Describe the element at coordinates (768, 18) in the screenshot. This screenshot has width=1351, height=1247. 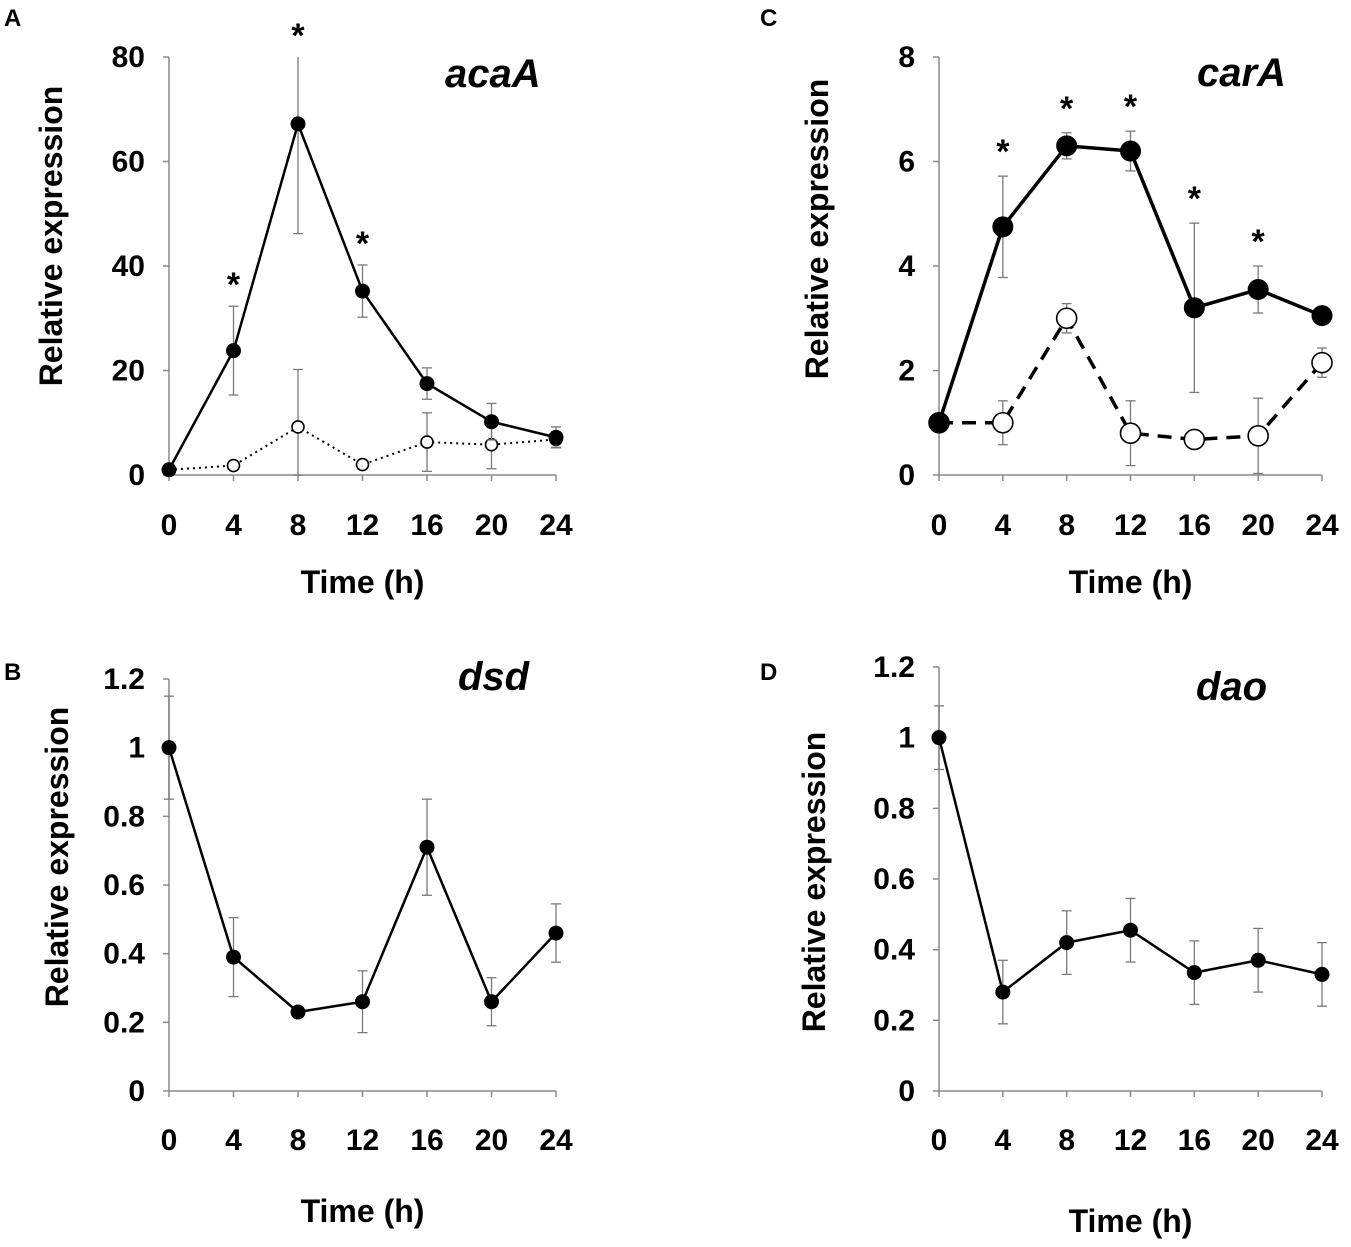
I see `panel-letter-c: C` at that location.